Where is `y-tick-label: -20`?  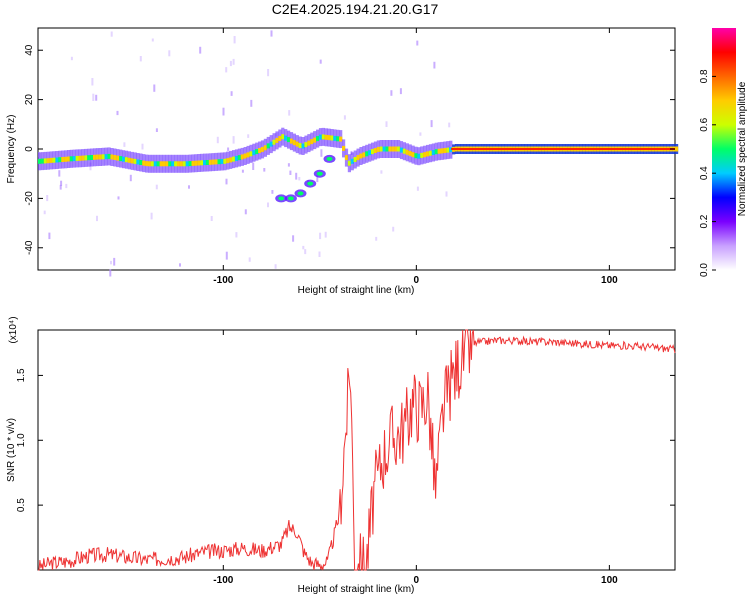 y-tick-label: -20 is located at coordinates (29, 198).